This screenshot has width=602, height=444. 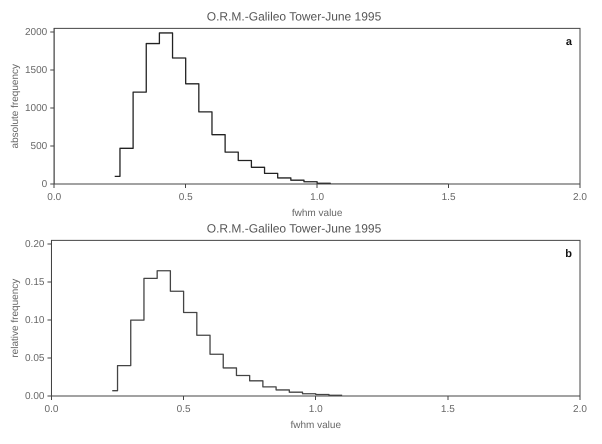 I want to click on y-tick-label: 500, so click(x=39, y=146).